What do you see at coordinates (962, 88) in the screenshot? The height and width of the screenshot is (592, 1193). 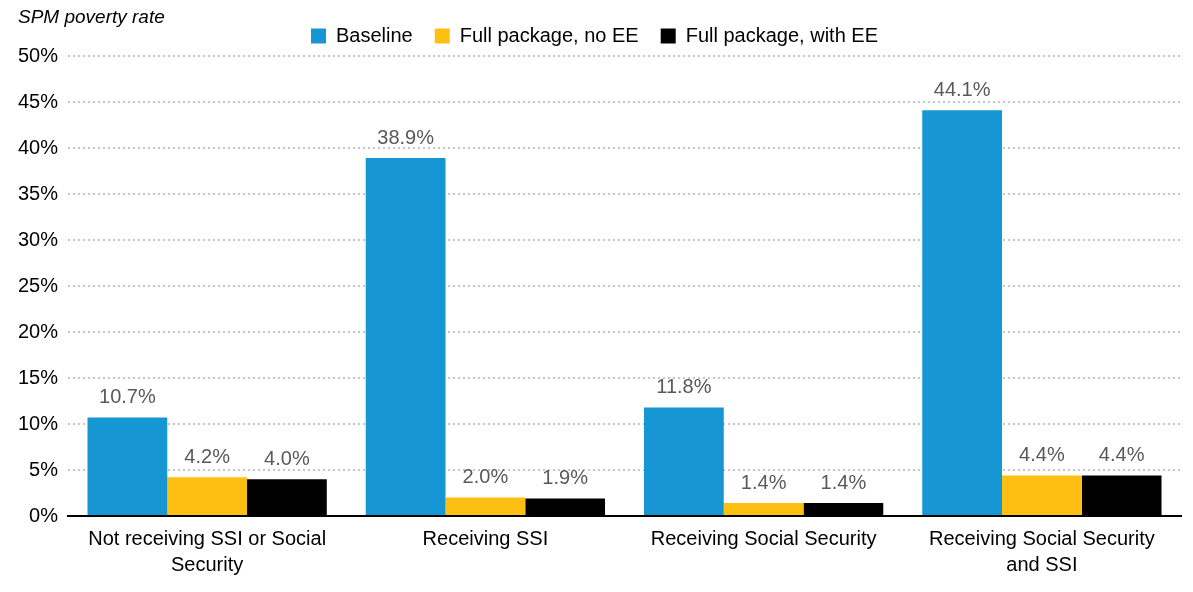 I see `data-label: 44.1%` at bounding box center [962, 88].